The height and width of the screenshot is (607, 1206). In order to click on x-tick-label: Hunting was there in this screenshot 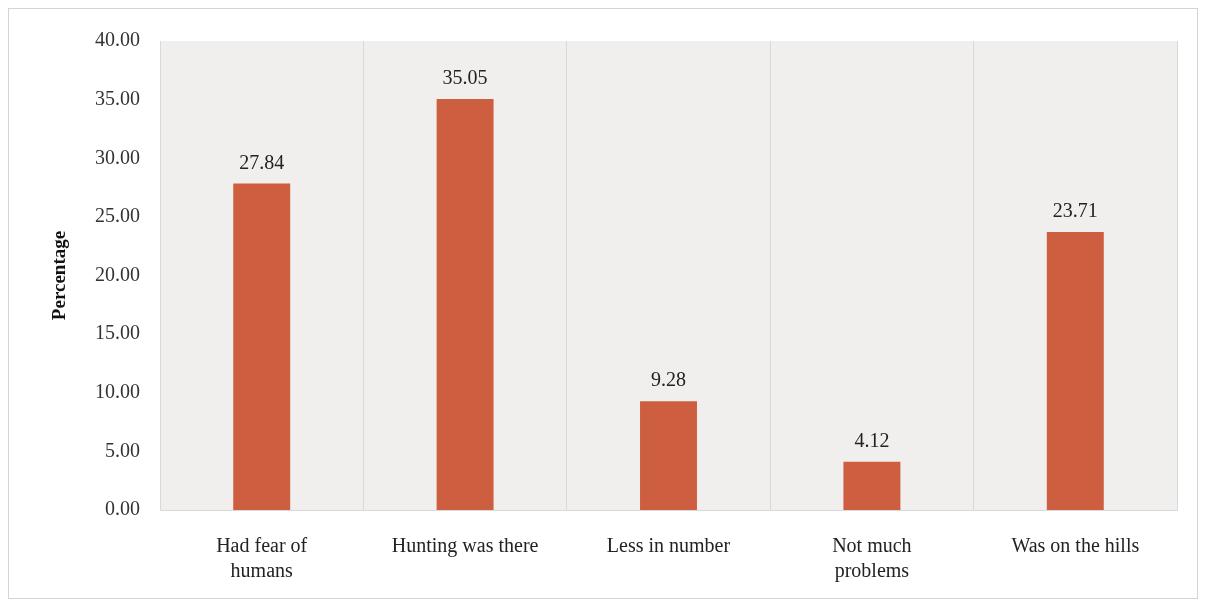, I will do `click(465, 545)`.